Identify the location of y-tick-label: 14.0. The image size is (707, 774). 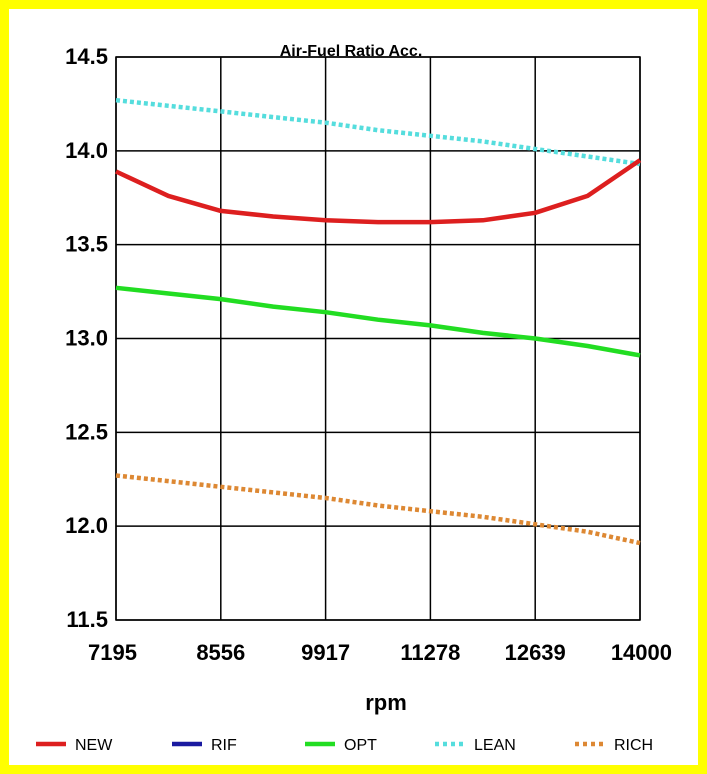
(86, 150).